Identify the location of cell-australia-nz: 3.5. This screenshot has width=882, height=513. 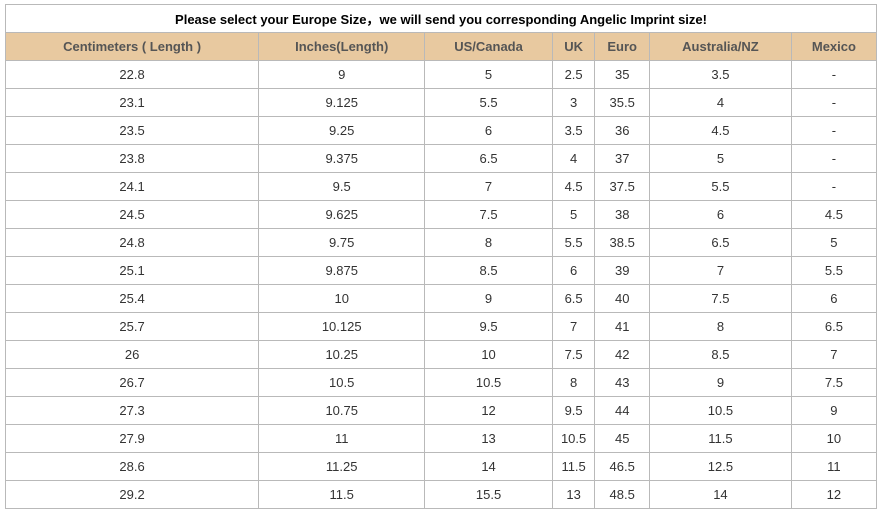
(720, 74).